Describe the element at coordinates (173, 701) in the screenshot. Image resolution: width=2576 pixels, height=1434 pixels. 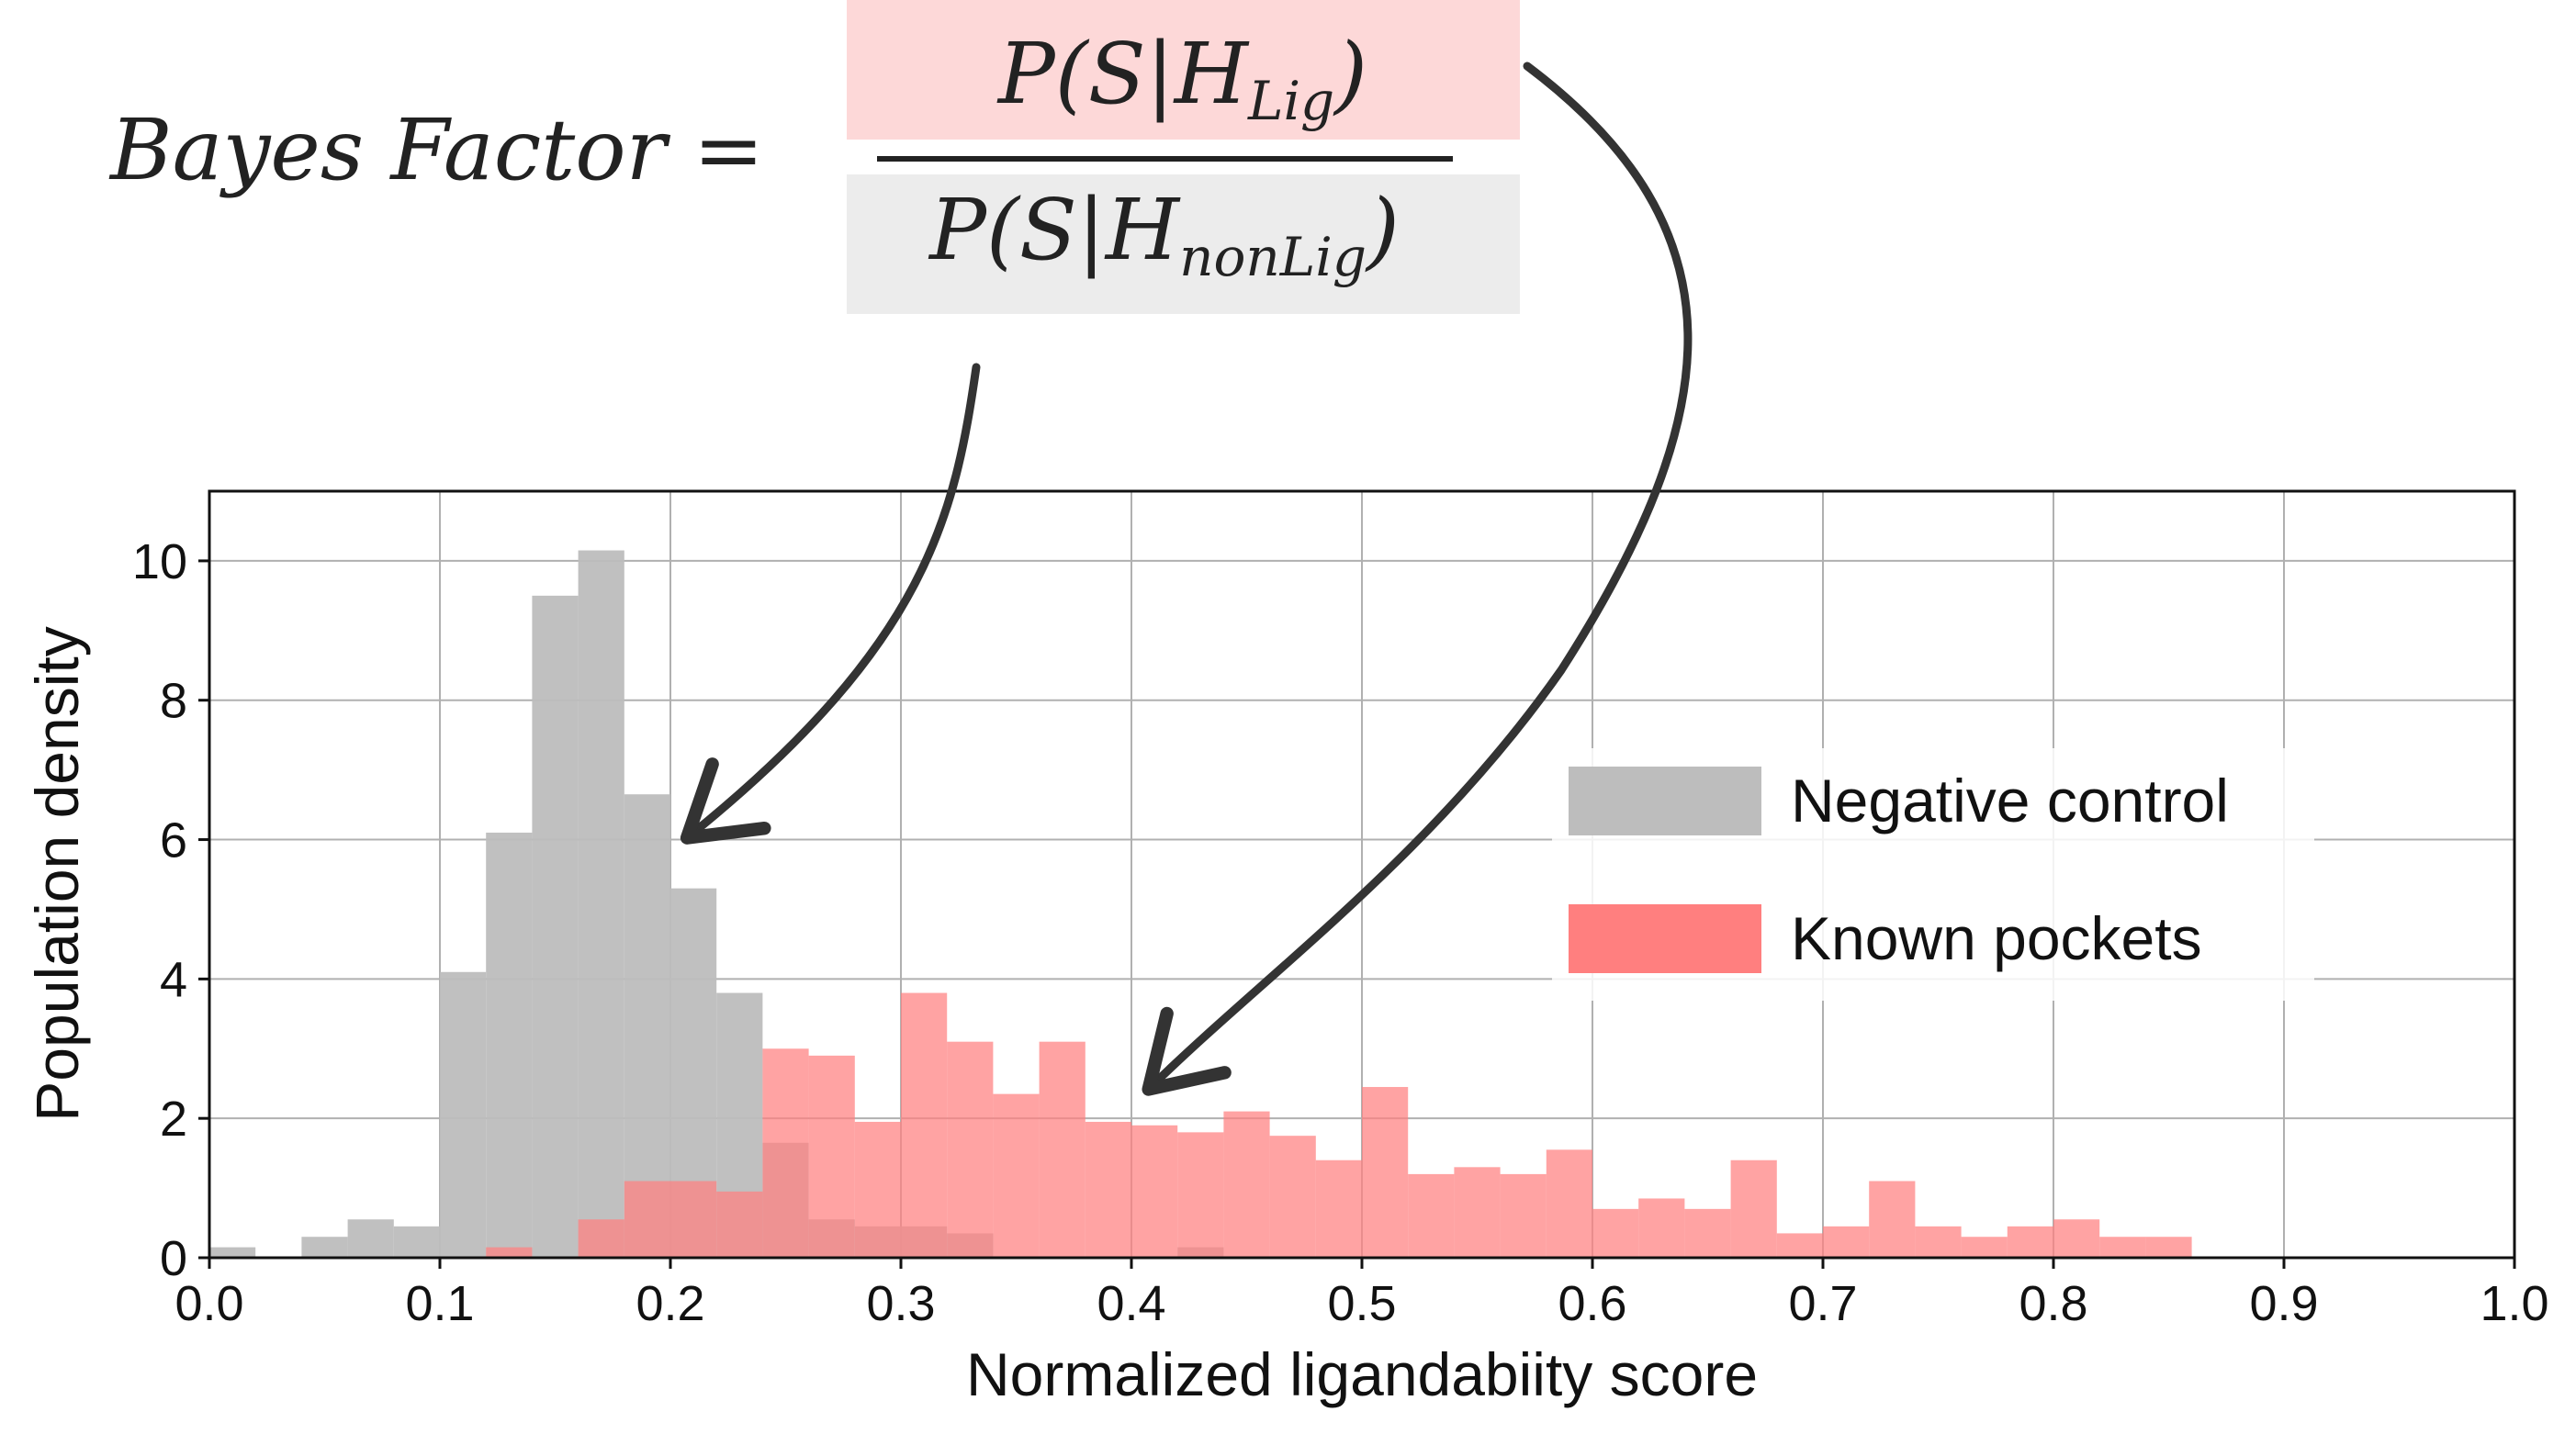
I see `y-tick-label: 8` at that location.